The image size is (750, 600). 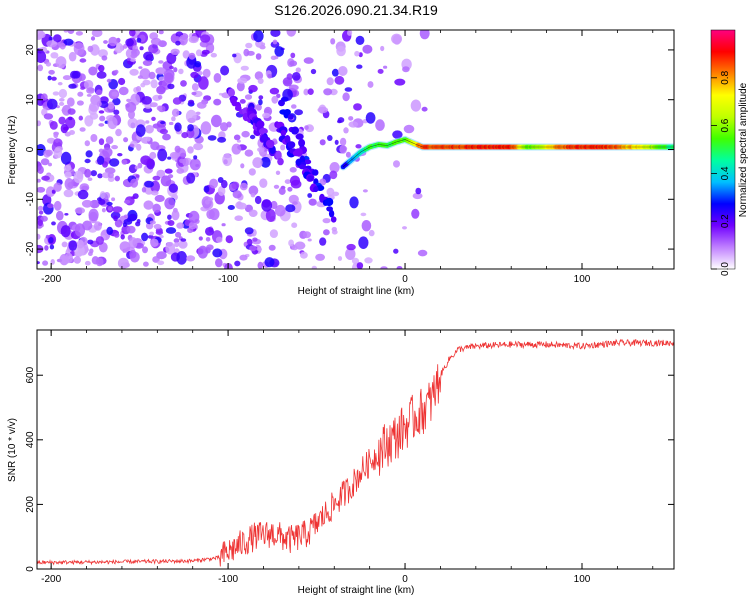 I want to click on spectrogram-xtick-label: -200, so click(x=51, y=279).